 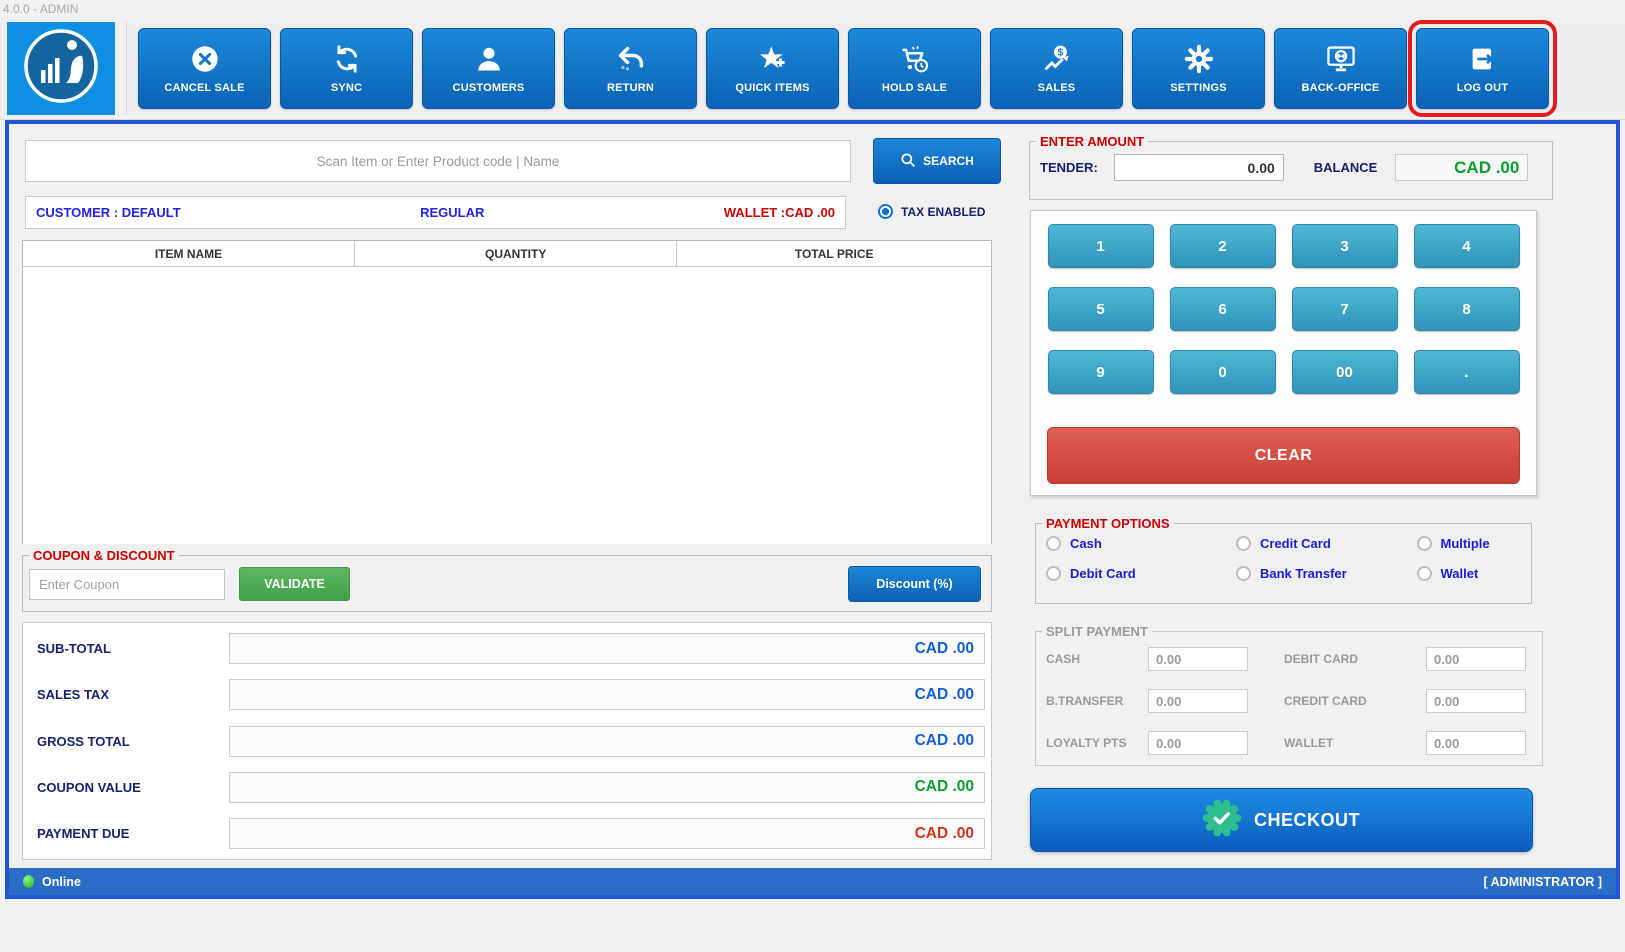 I want to click on gross-total-value: CAD .00, so click(x=607, y=741).